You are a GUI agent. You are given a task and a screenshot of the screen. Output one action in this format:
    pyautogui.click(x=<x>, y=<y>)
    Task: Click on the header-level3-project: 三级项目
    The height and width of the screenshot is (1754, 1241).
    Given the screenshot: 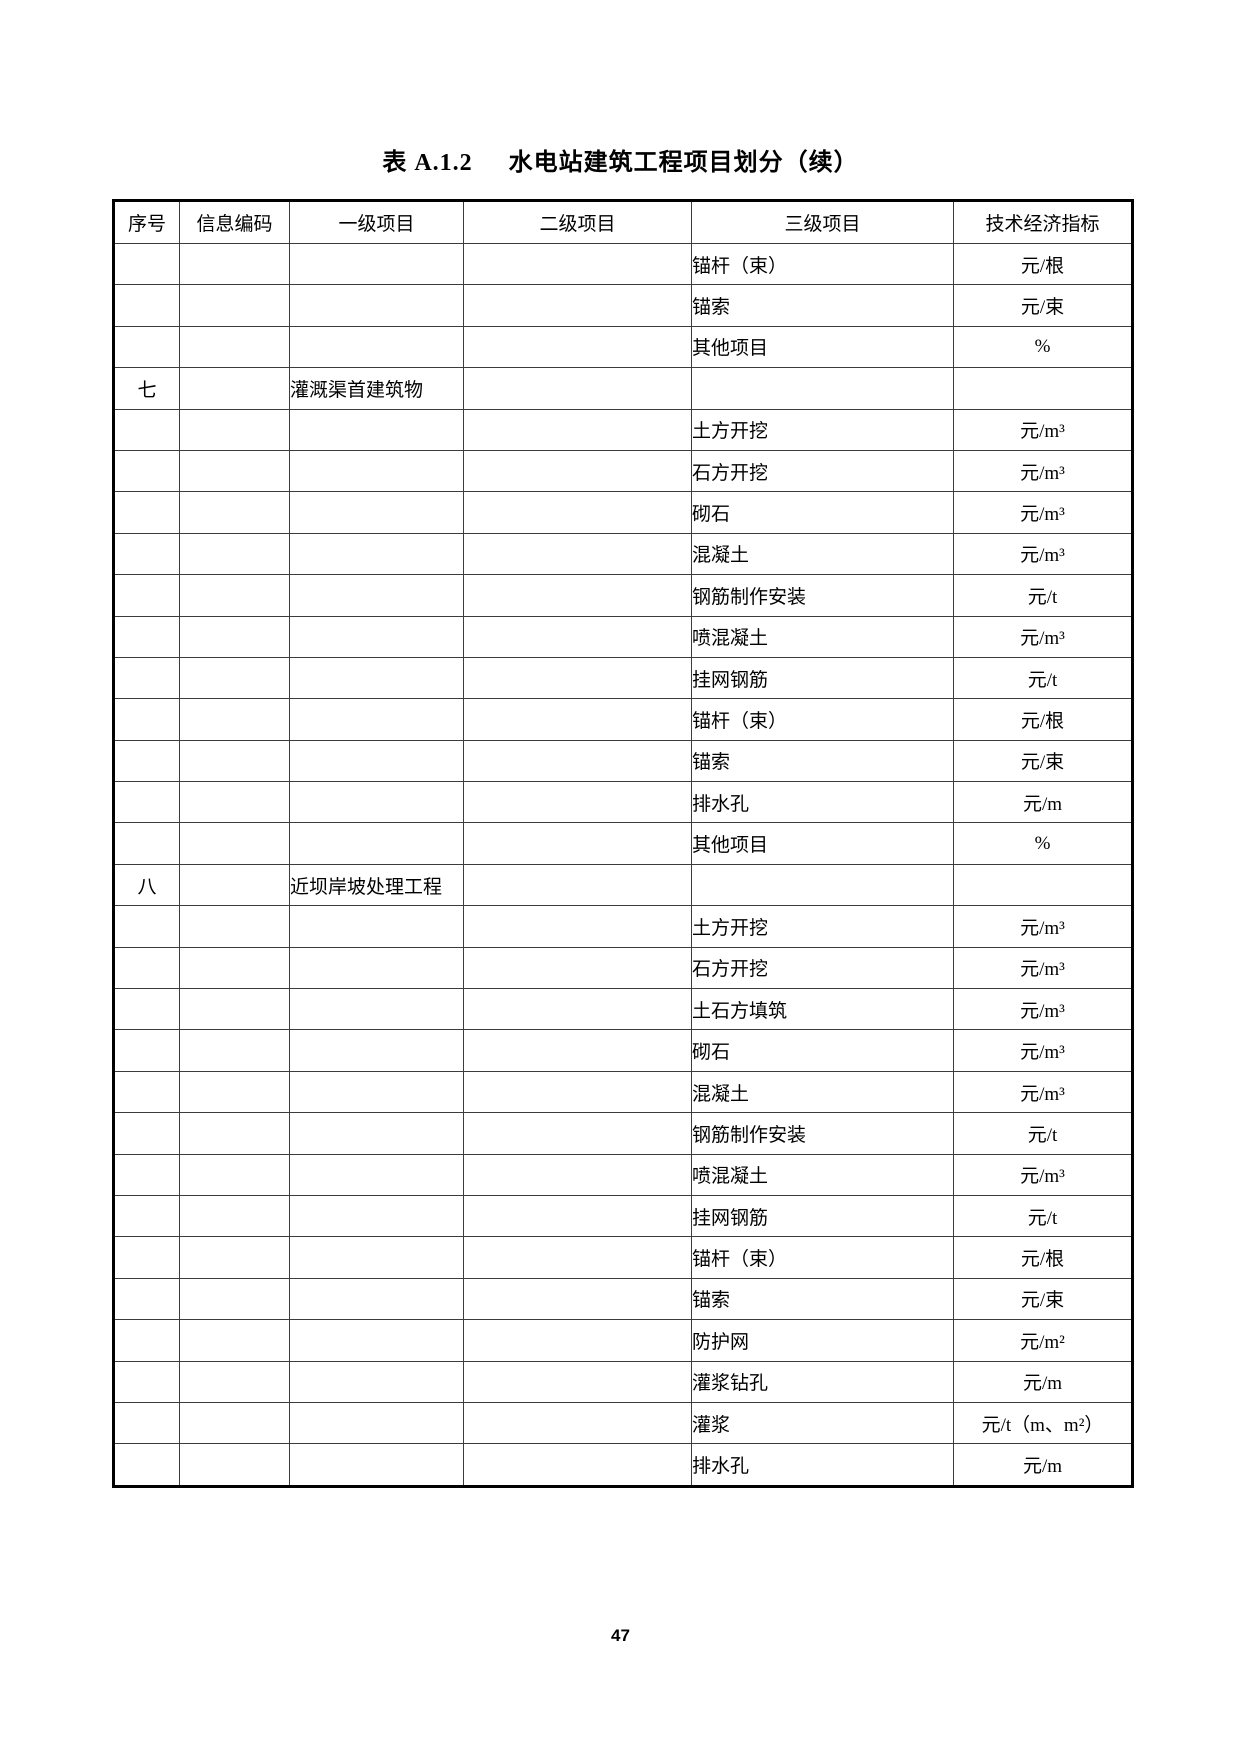 What is the action you would take?
    pyautogui.click(x=822, y=222)
    